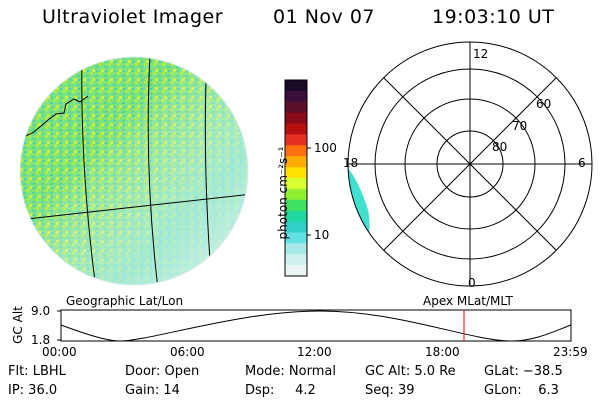  Describe the element at coordinates (187, 352) in the screenshot. I see `x-tick-label-0600: 06:00` at that location.